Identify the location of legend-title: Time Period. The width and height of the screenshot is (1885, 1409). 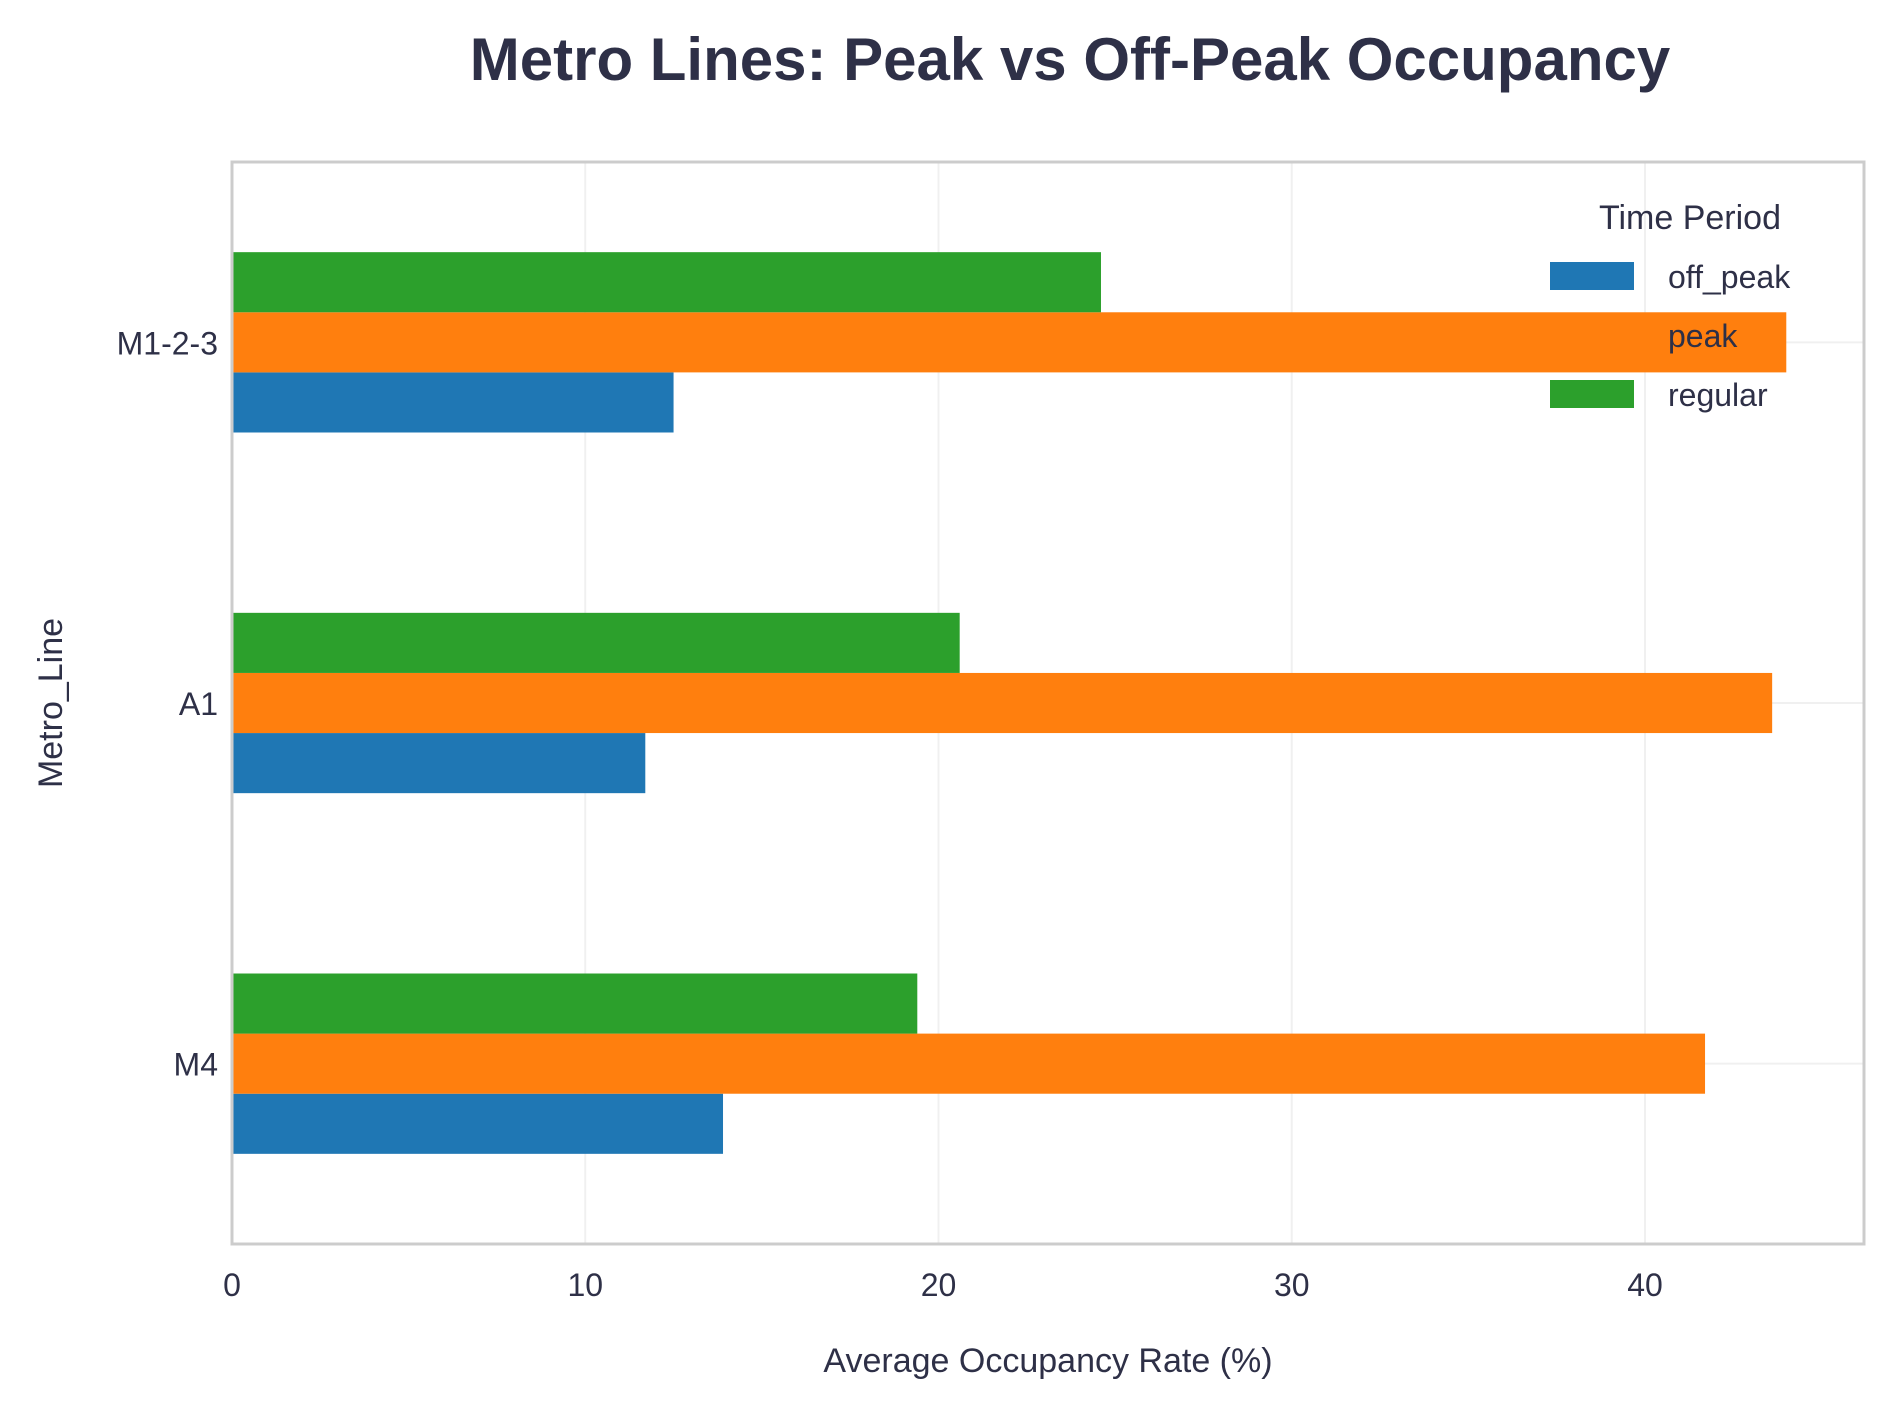
(1690, 218).